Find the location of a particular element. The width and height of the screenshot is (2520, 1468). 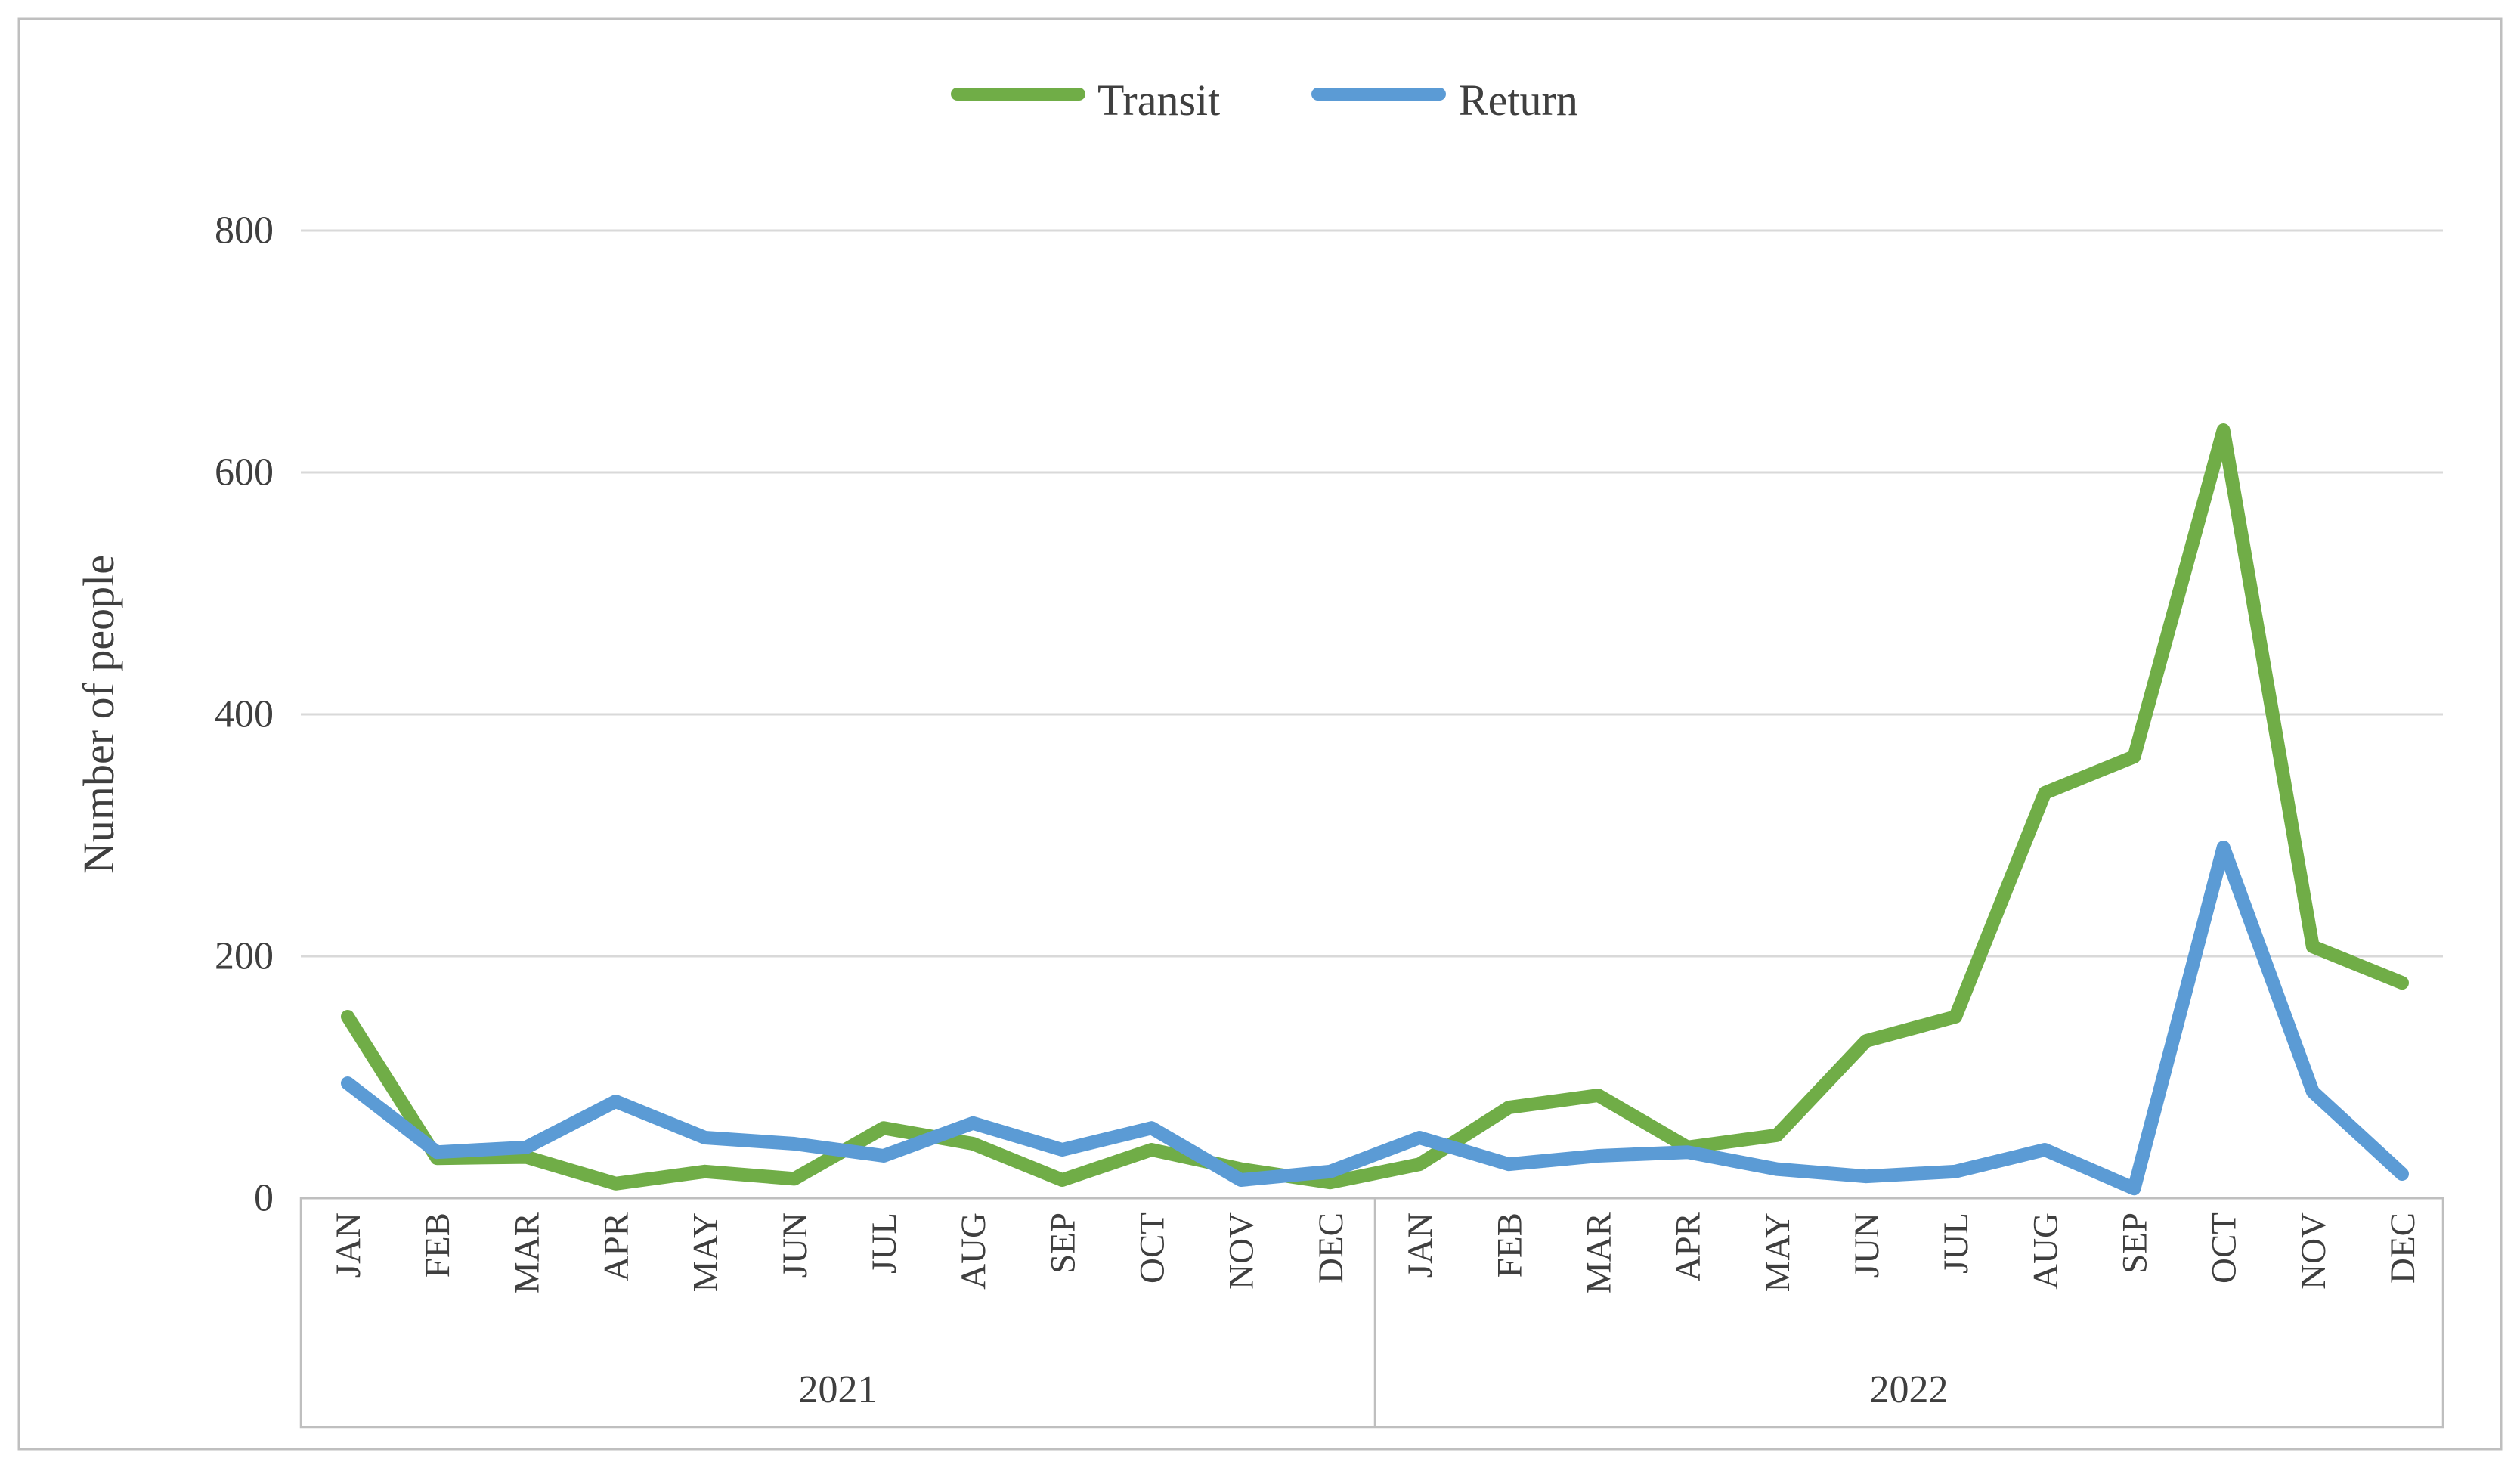

y-axis-title: Number of people is located at coordinates (98, 714).